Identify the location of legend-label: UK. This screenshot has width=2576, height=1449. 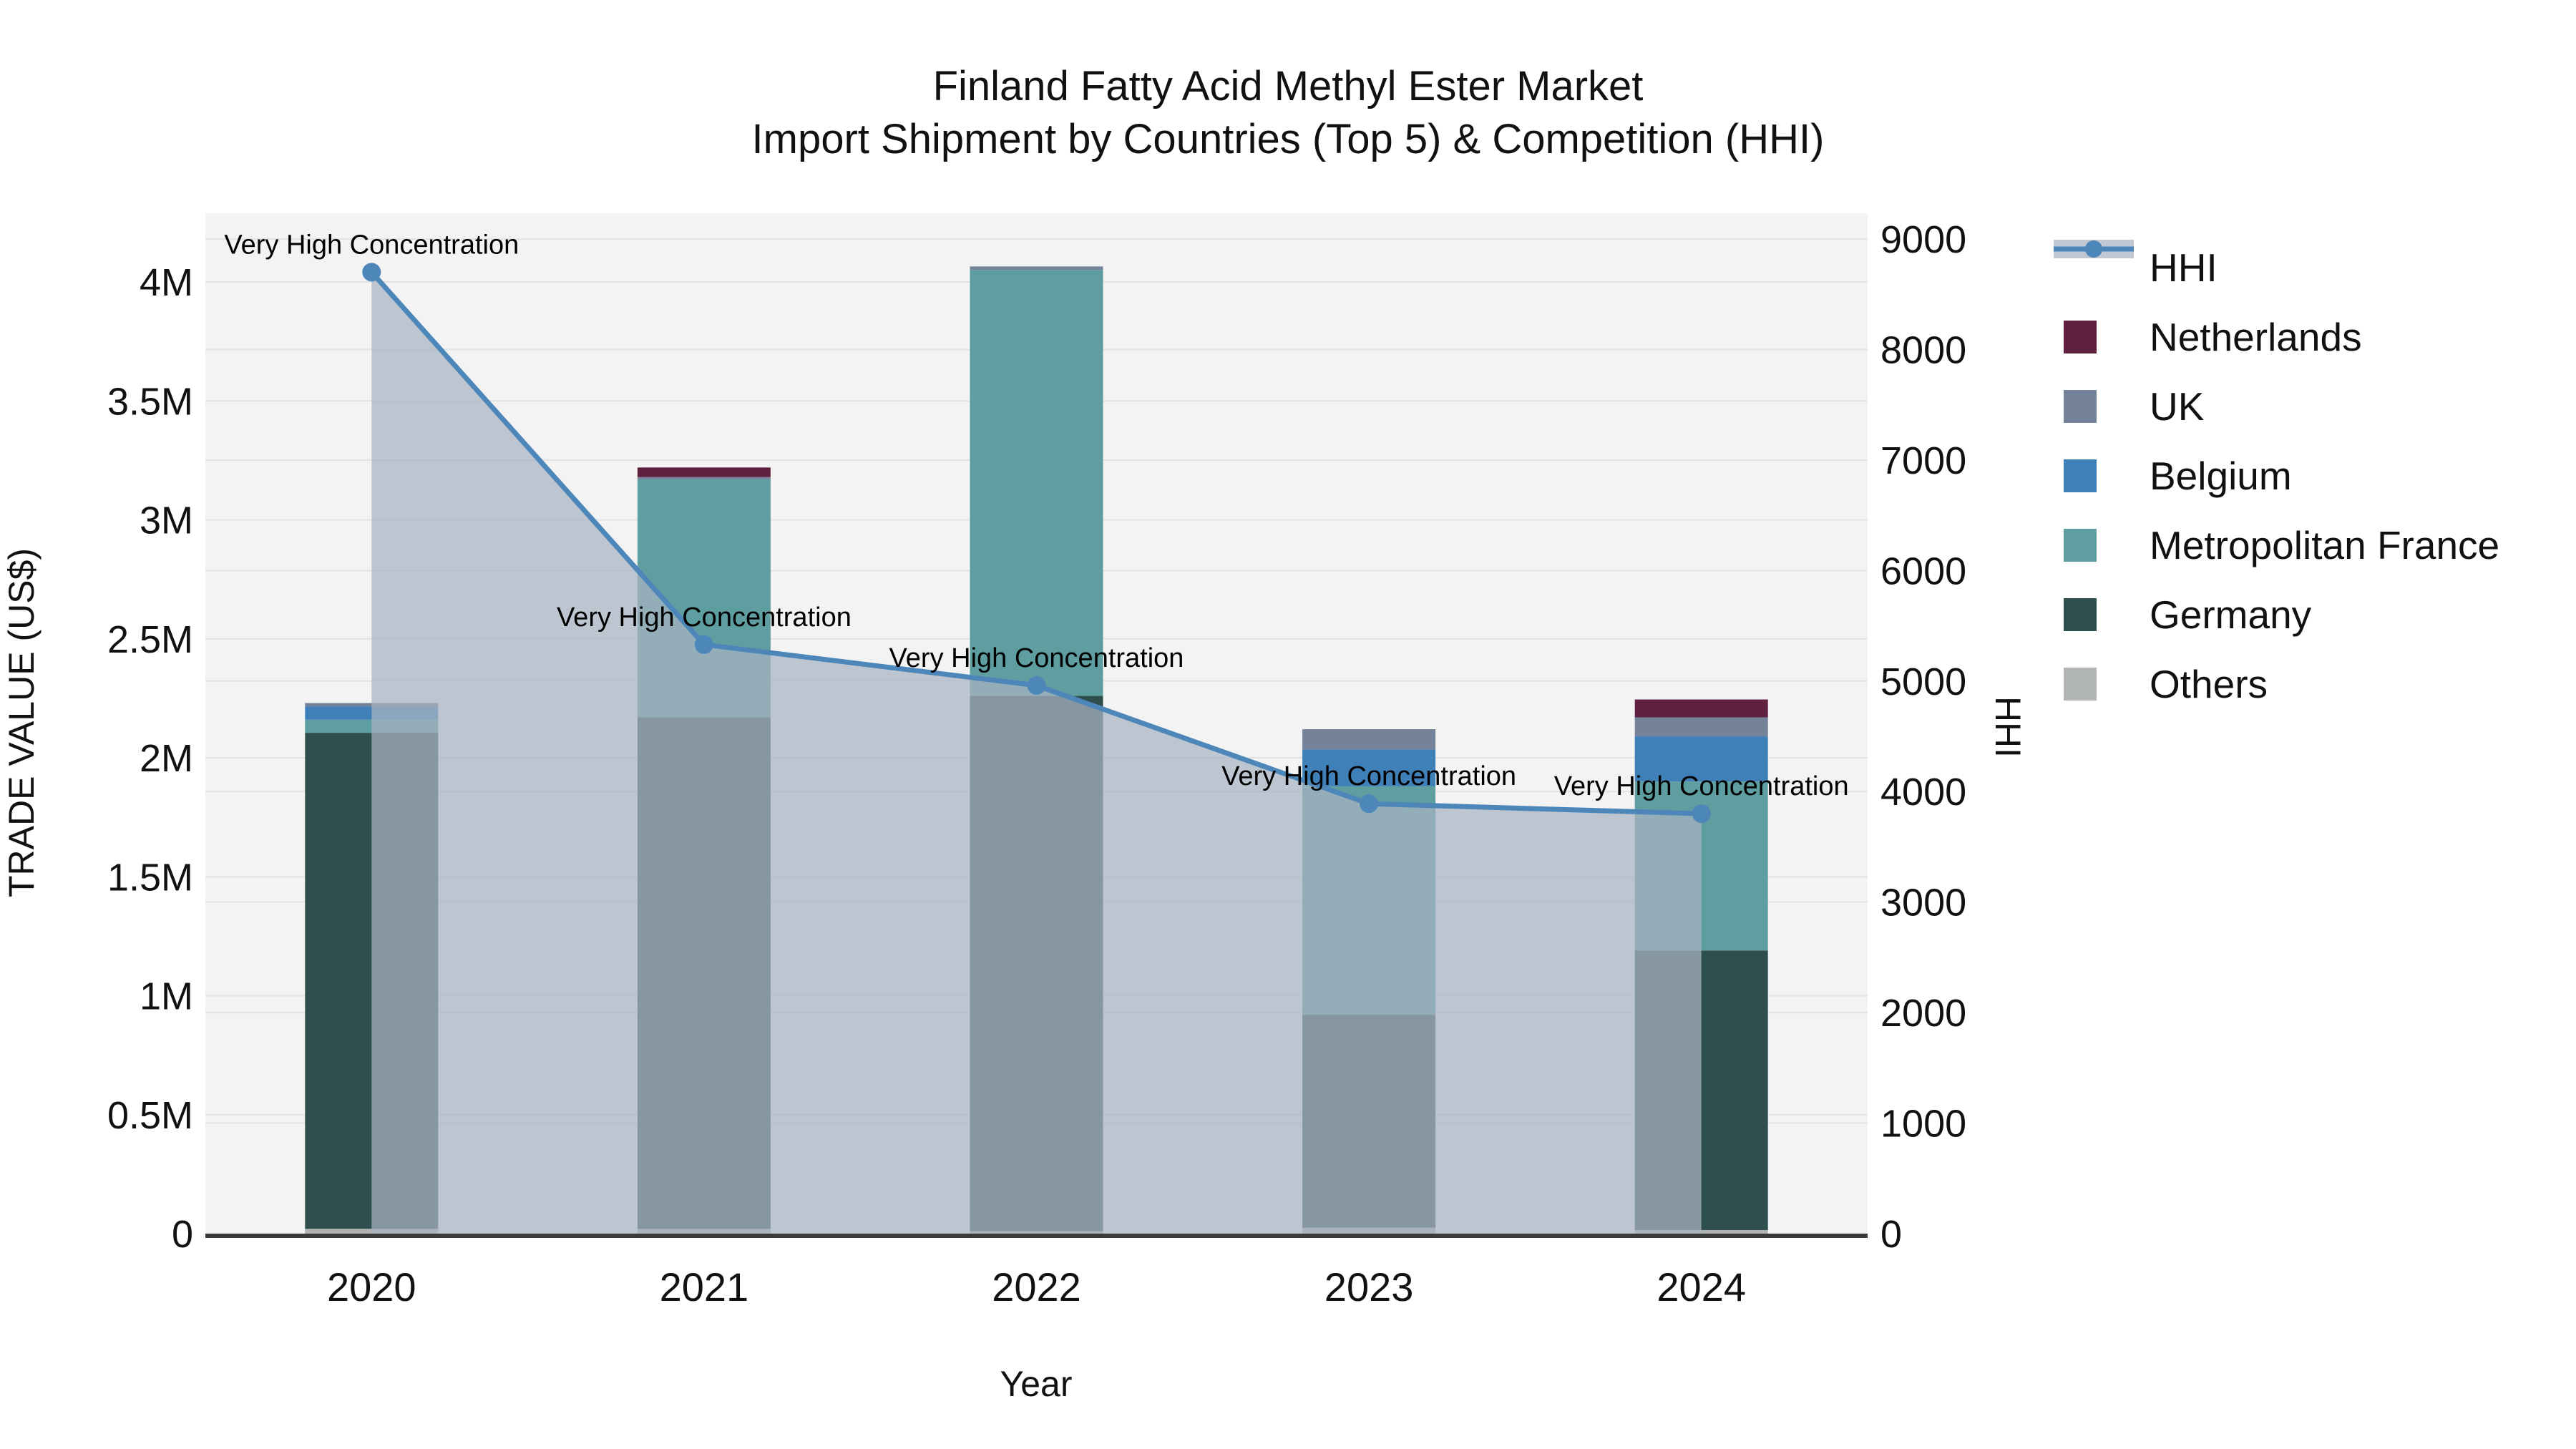
(2177, 407).